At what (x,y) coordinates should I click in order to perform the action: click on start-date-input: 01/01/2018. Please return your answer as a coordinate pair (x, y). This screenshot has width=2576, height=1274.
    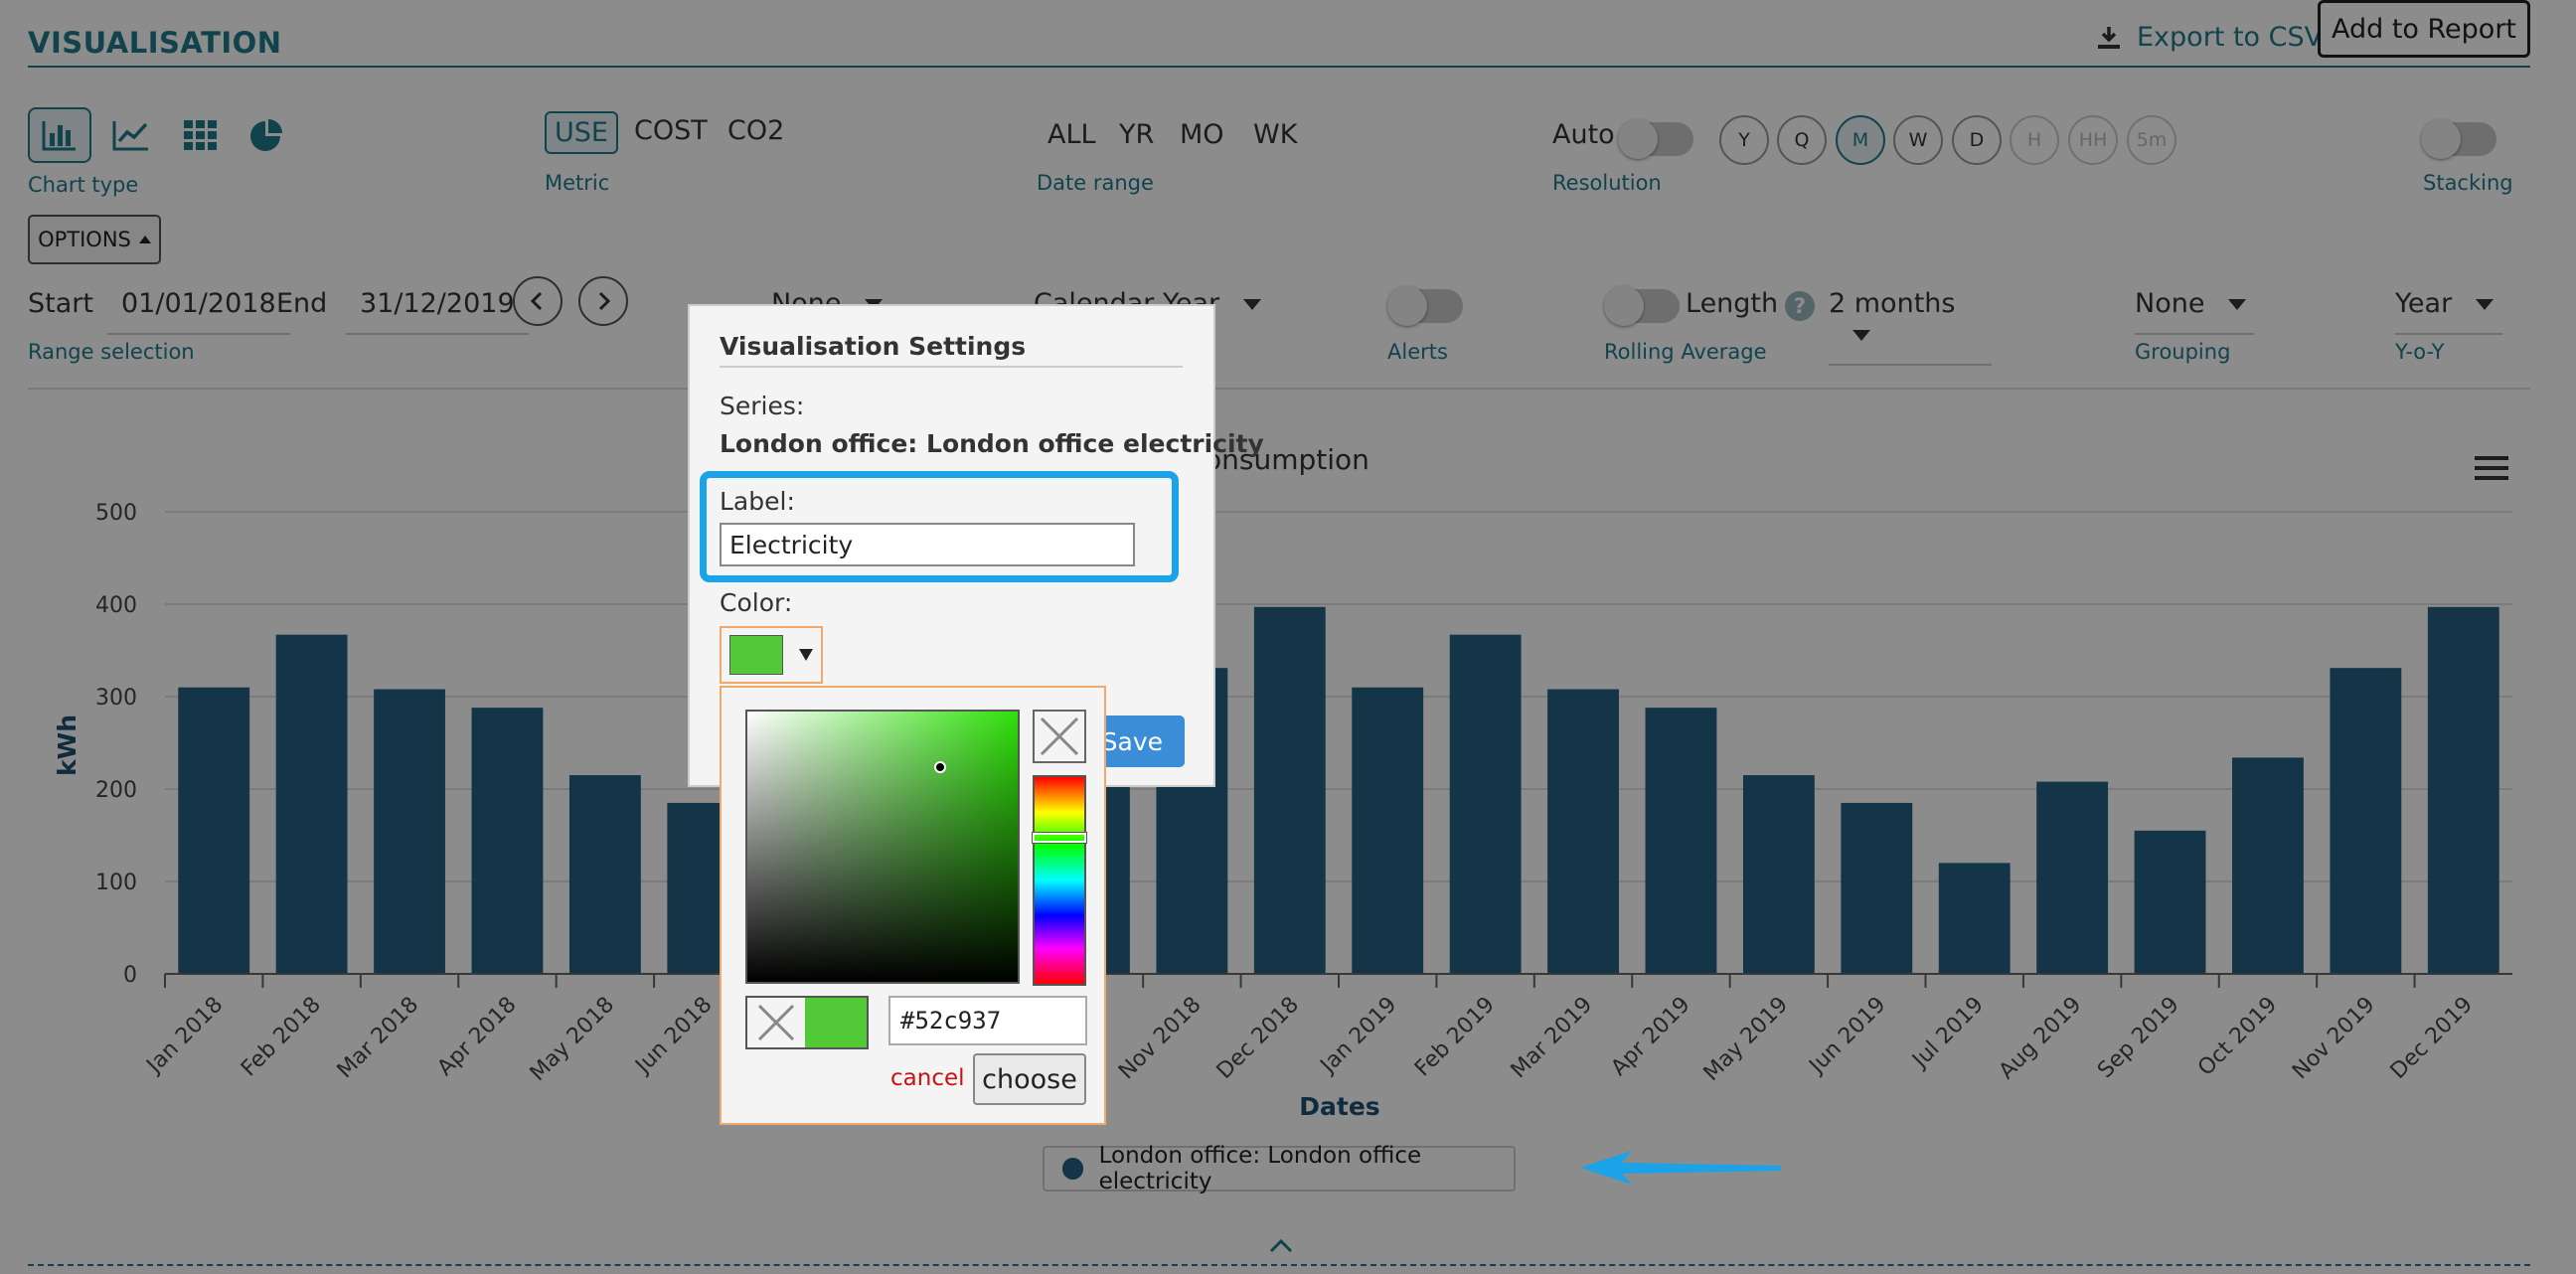
    Looking at the image, I should click on (198, 311).